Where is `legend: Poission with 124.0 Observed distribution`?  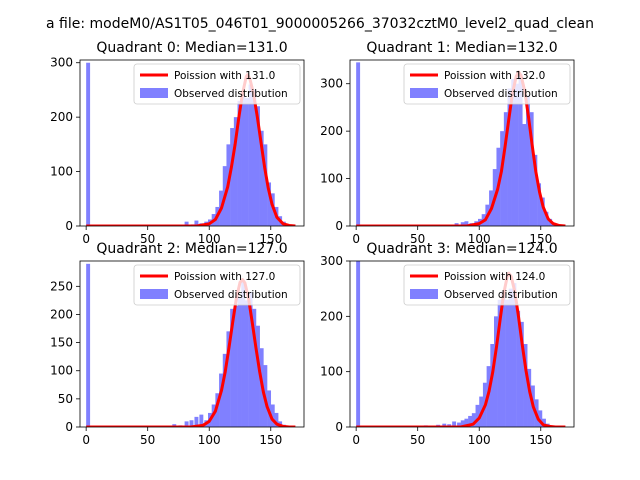 legend: Poission with 124.0 Observed distribution is located at coordinates (487, 285).